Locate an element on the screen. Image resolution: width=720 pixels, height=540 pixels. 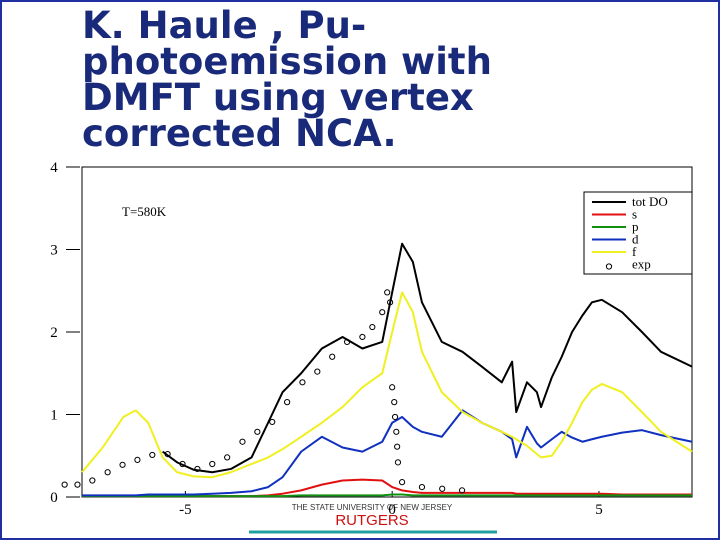
title-line: photoemission with is located at coordinates (287, 61).